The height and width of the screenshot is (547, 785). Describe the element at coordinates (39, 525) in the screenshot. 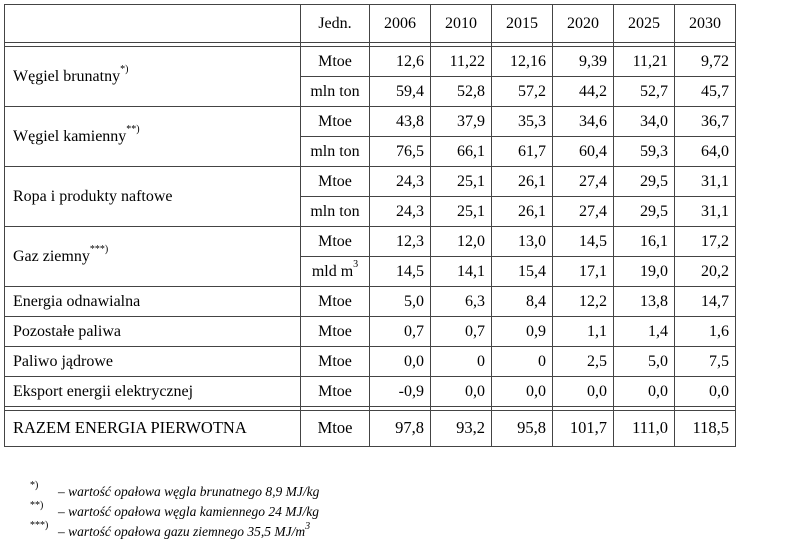

I see `footnote-marker: ***)` at that location.